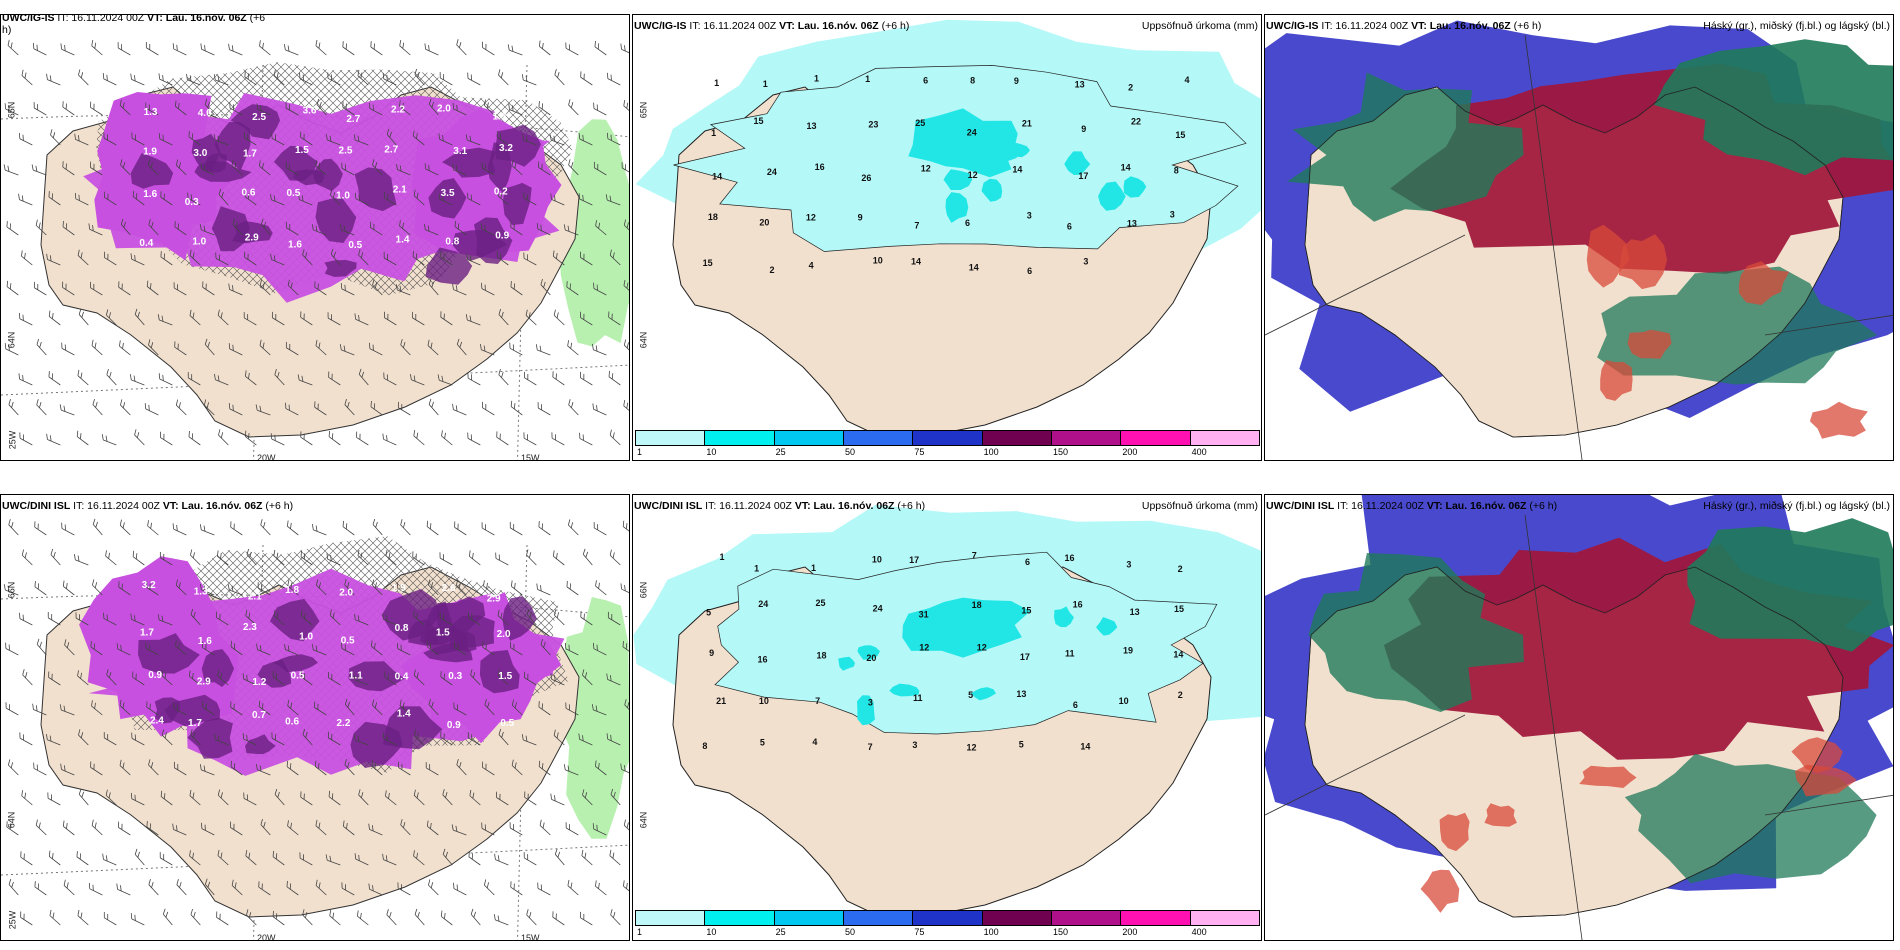 This screenshot has height=950, width=1900. Describe the element at coordinates (713, 217) in the screenshot. I see `precip-value: 18` at that location.